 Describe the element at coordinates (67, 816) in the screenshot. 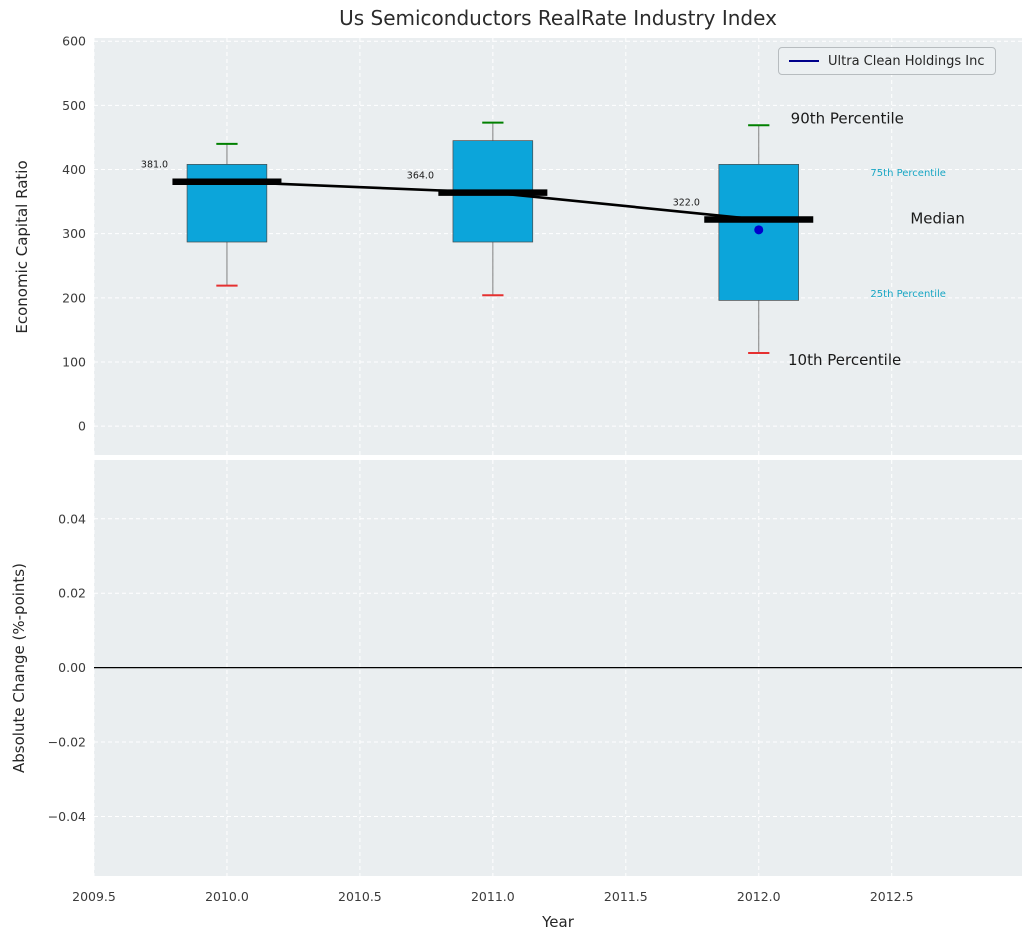

I see `bottom-y-tick-label: −0.04` at that location.